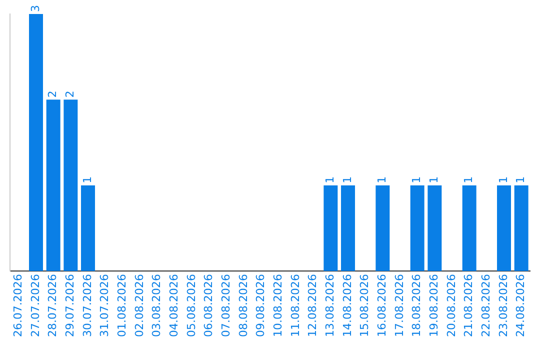 This screenshot has width=540, height=340. Describe the element at coordinates (330, 306) in the screenshot. I see `x-tick-label: 13.08.2026` at that location.